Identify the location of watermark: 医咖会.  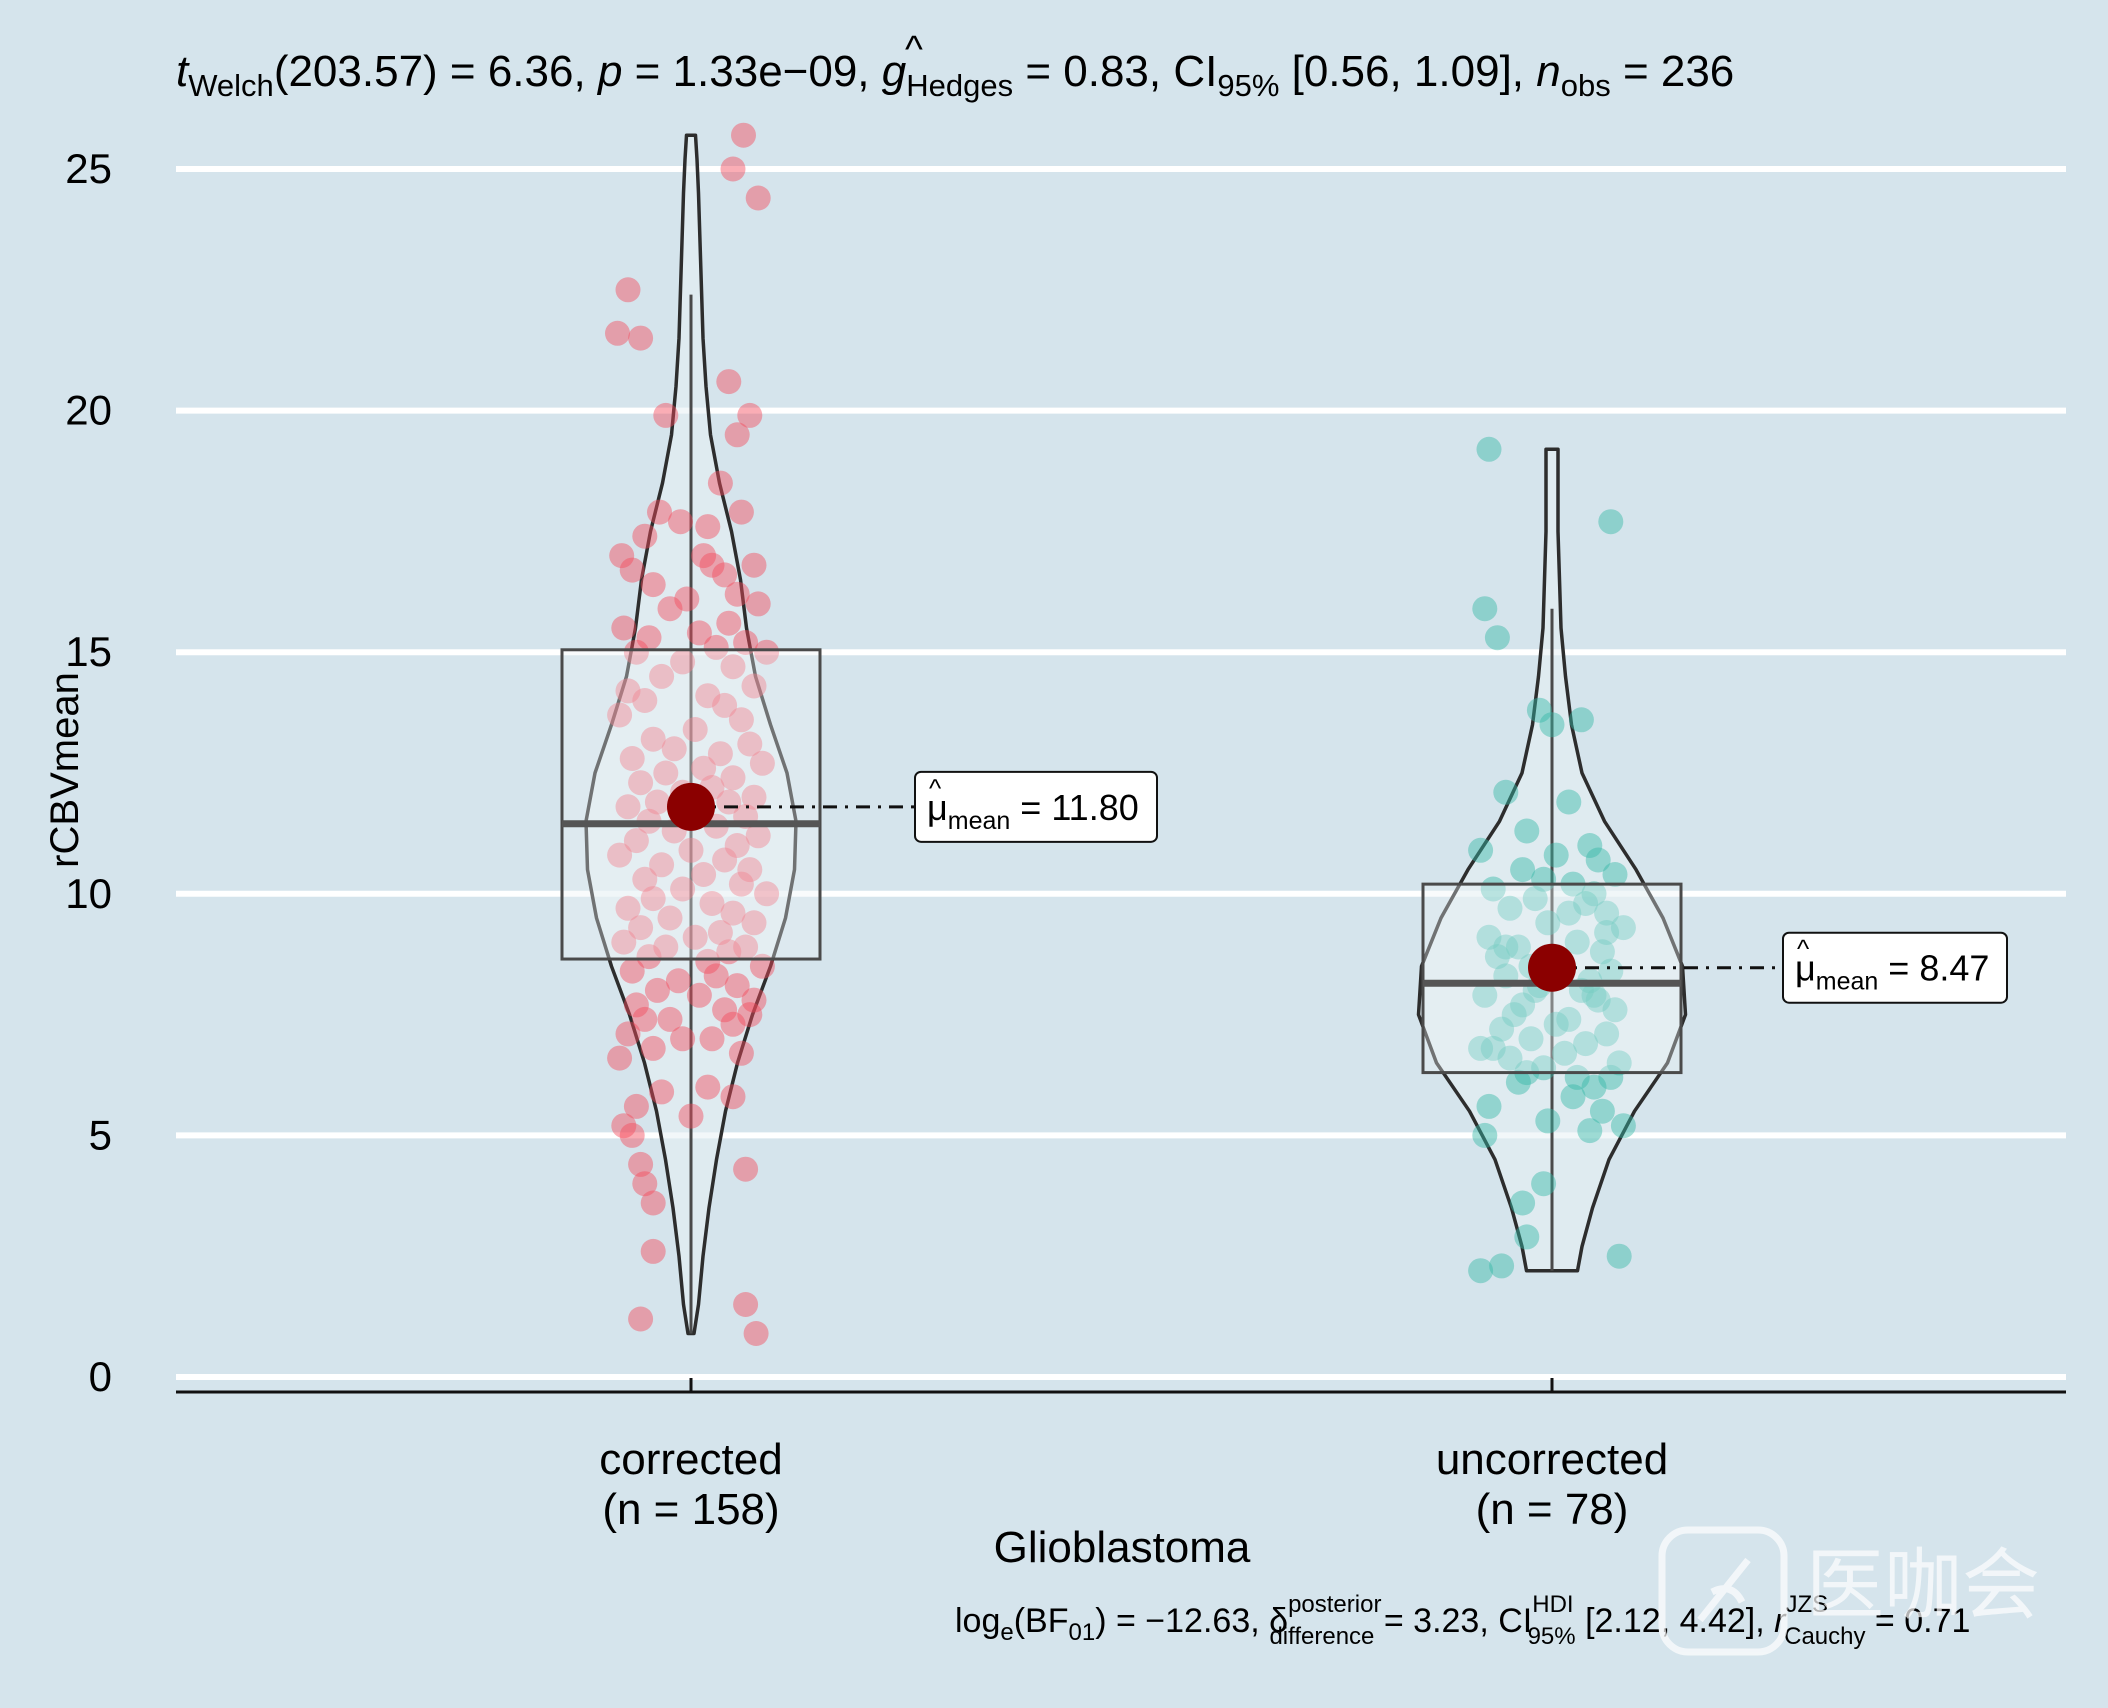
(1849, 1591).